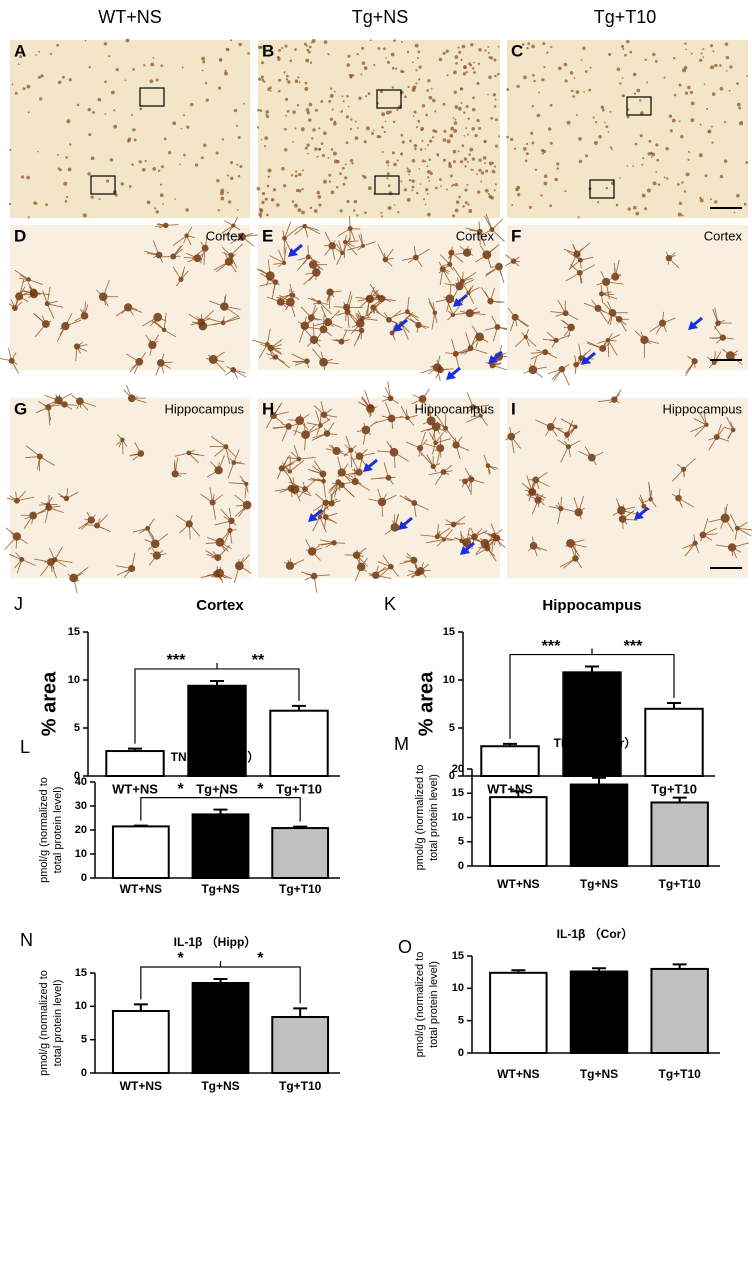  Describe the element at coordinates (434, 1004) in the screenshot. I see `y-axis-label: total protein level)` at that location.